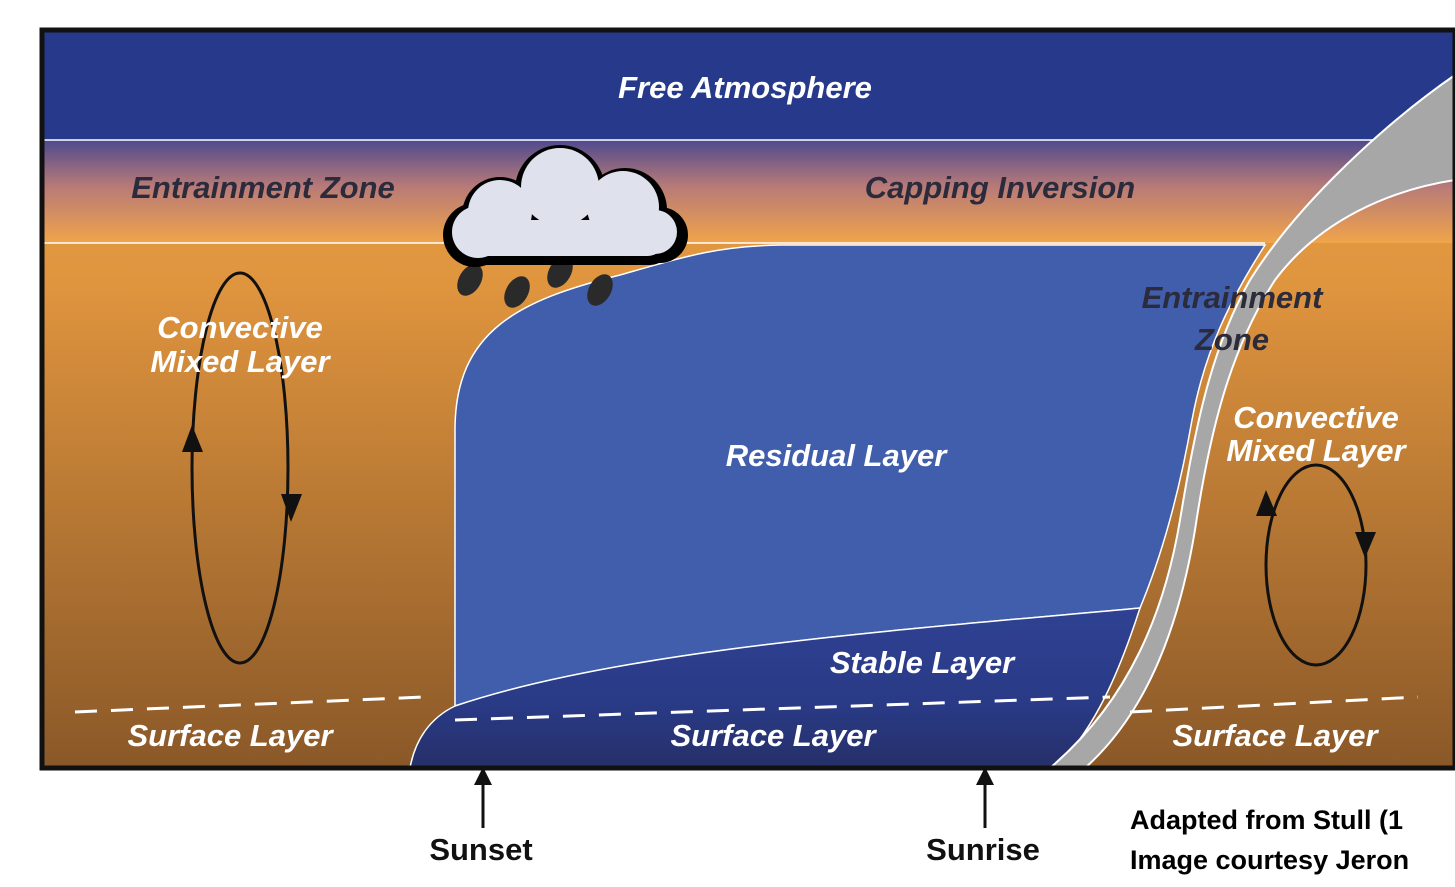 Image resolution: width=1455 pixels, height=887 pixels. What do you see at coordinates (775, 688) in the screenshot?
I see `stable-layer` at bounding box center [775, 688].